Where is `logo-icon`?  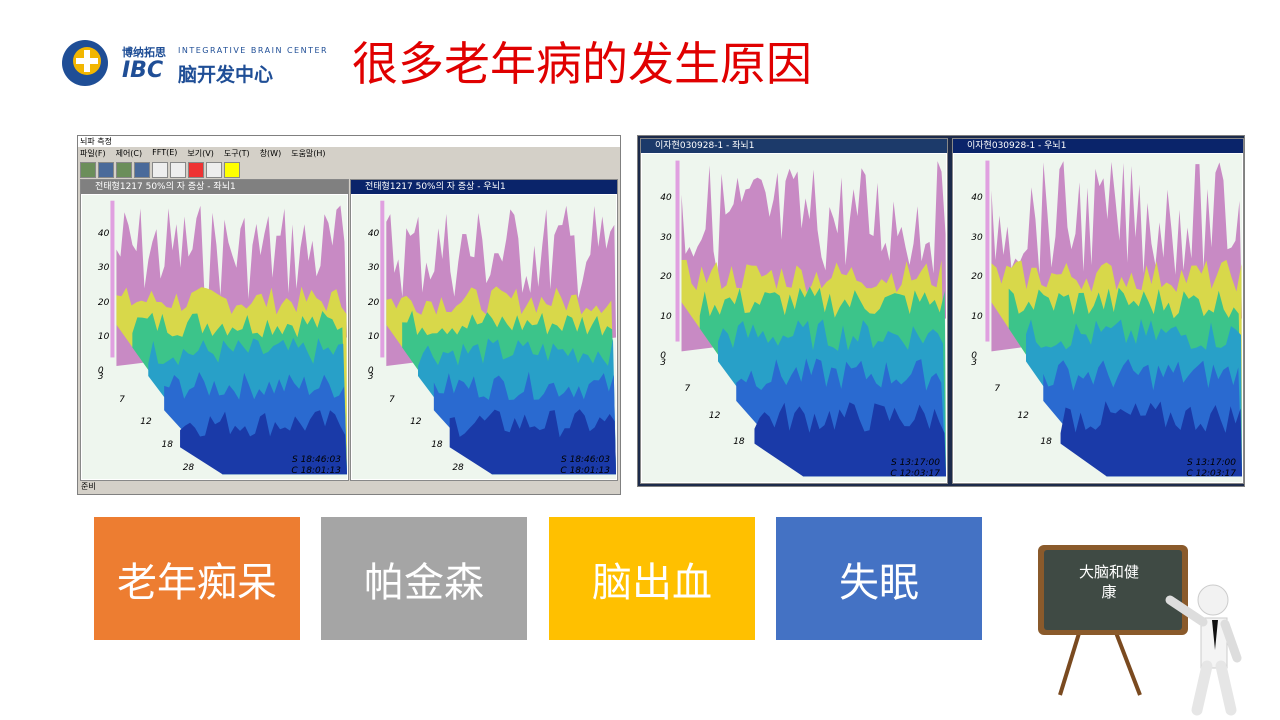
logo-icon is located at coordinates (85, 63).